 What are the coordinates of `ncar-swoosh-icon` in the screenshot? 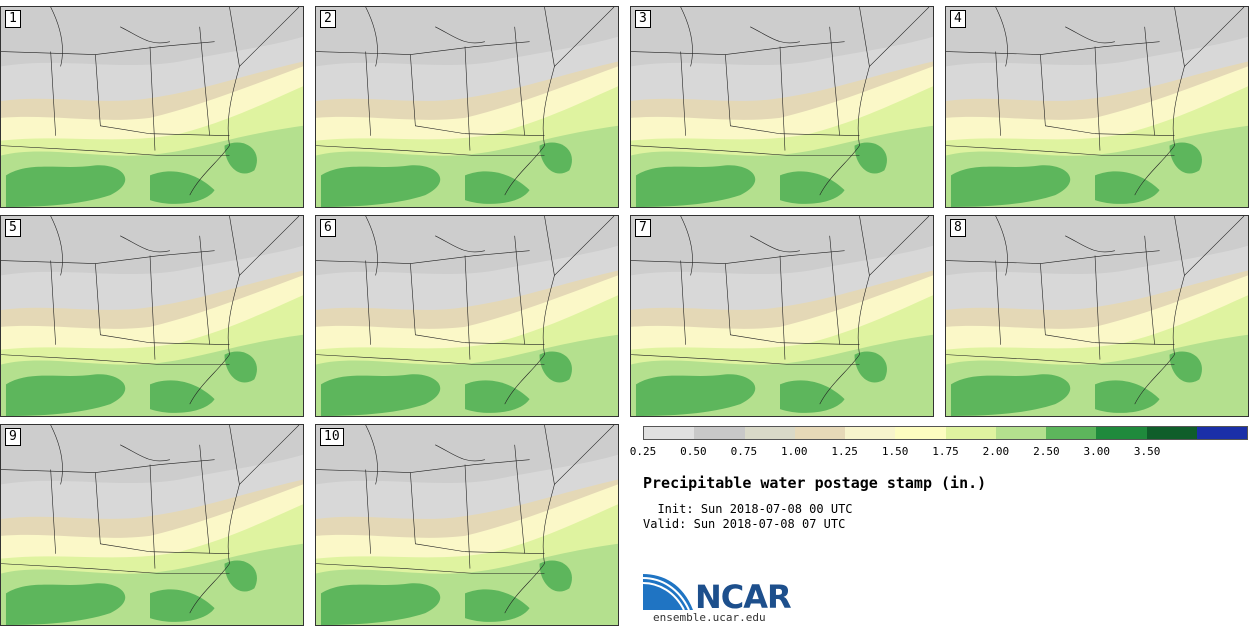 It's located at (667, 592).